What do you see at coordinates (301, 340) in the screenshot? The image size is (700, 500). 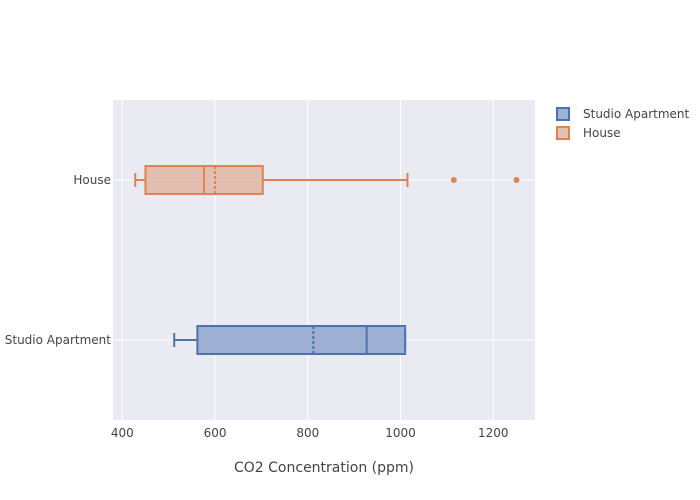 I see `iqr-box` at bounding box center [301, 340].